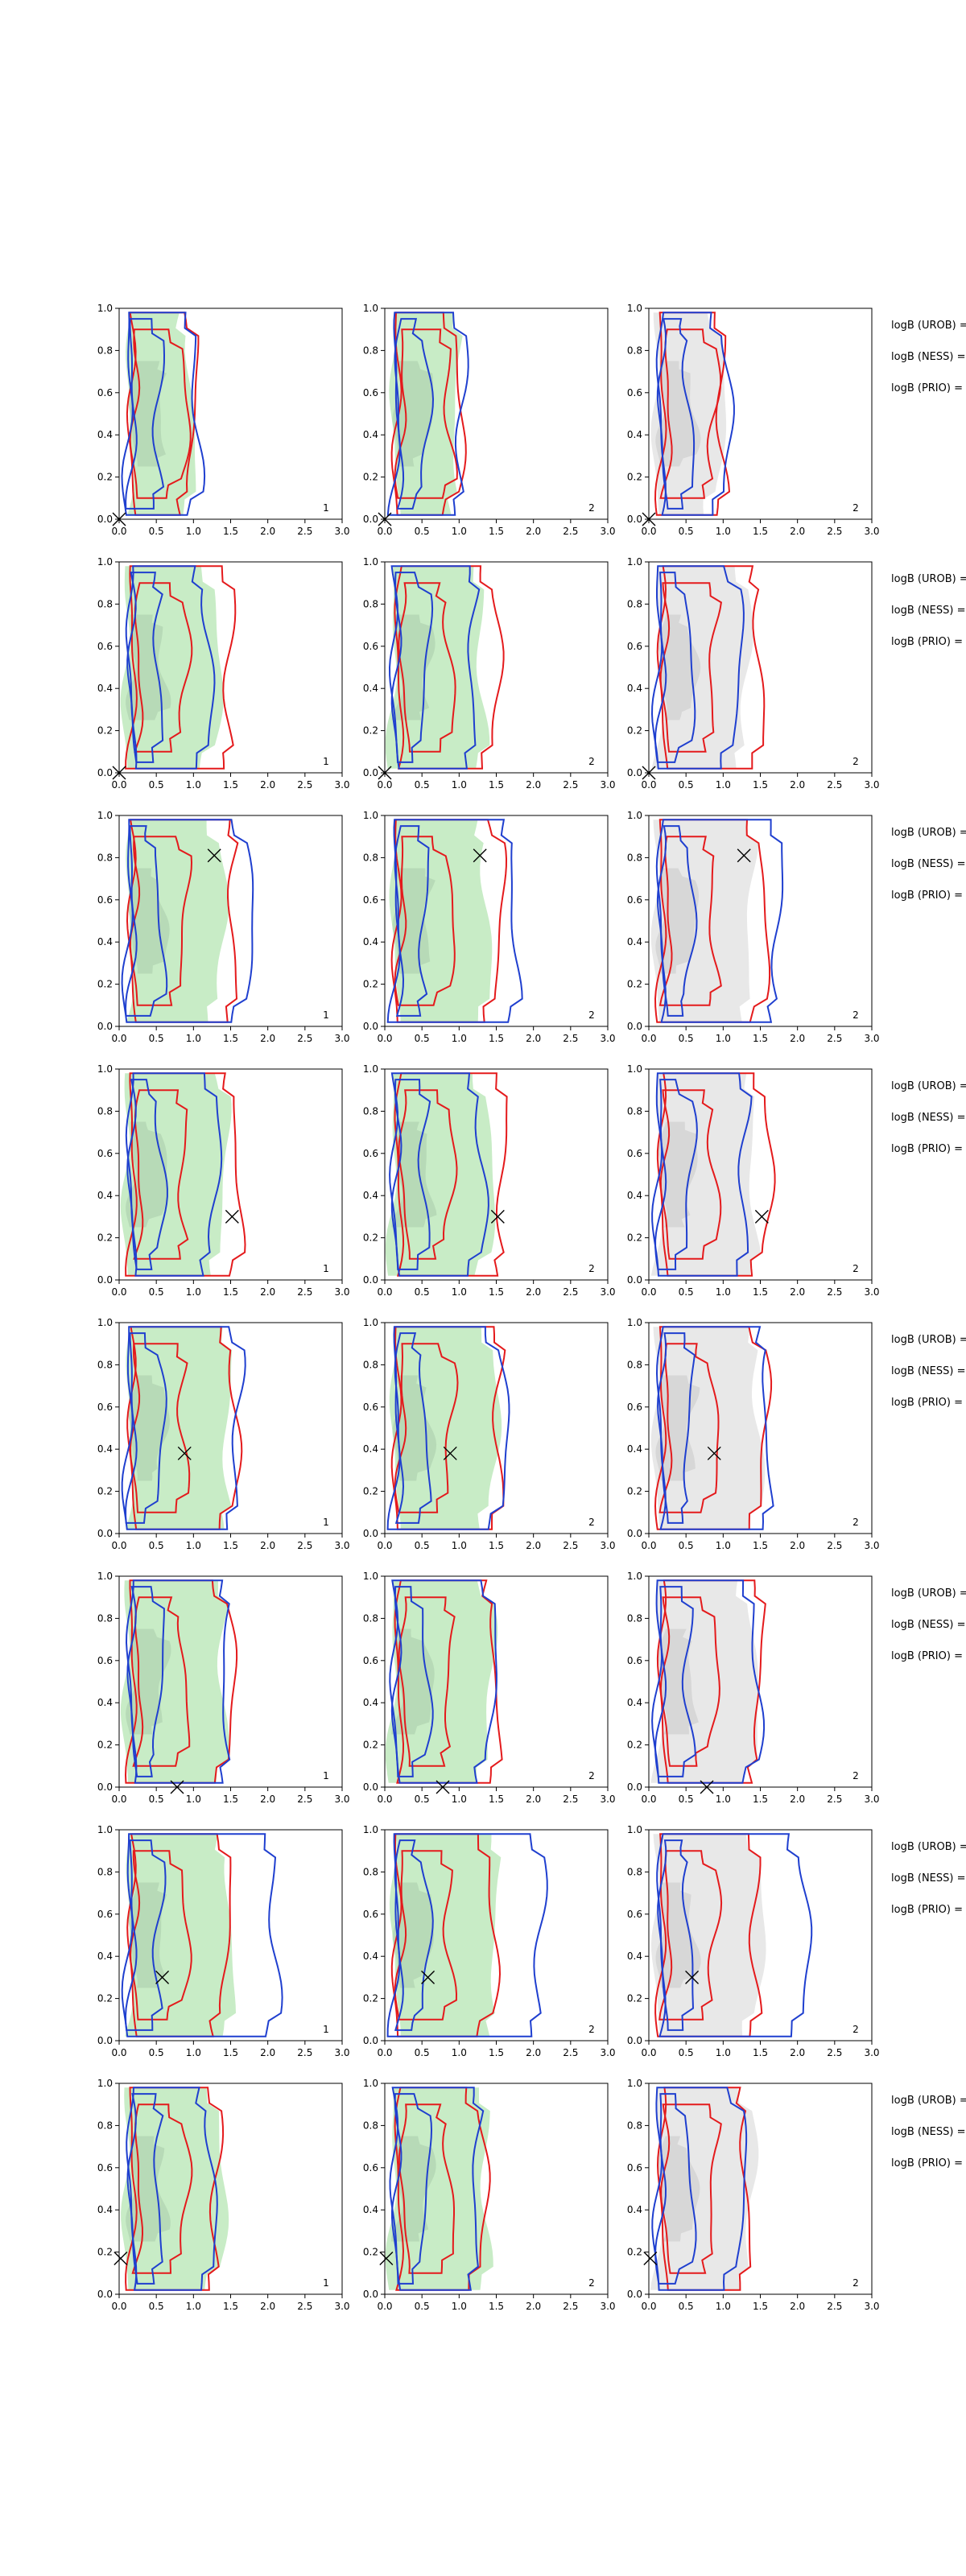 The height and width of the screenshot is (2576, 966). Describe the element at coordinates (753, 420) in the screenshot. I see `panel-r1-c3: 0.0 0.5 1.0 1.5 2.0 2.5 3.0 0.0 0.2 0.4 0.6 0.8 1.0 2` at that location.